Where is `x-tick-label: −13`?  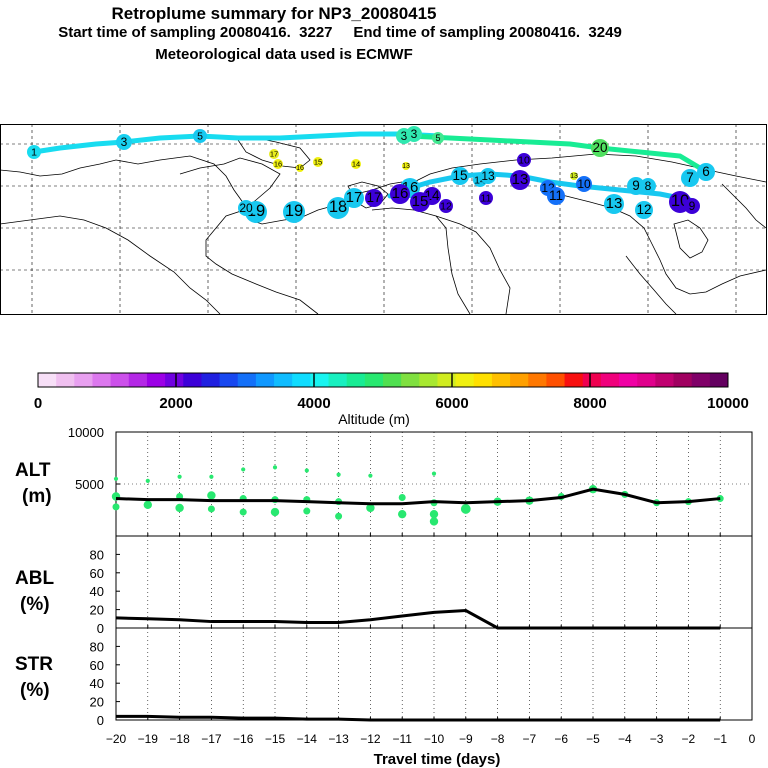 x-tick-label: −13 is located at coordinates (338, 739).